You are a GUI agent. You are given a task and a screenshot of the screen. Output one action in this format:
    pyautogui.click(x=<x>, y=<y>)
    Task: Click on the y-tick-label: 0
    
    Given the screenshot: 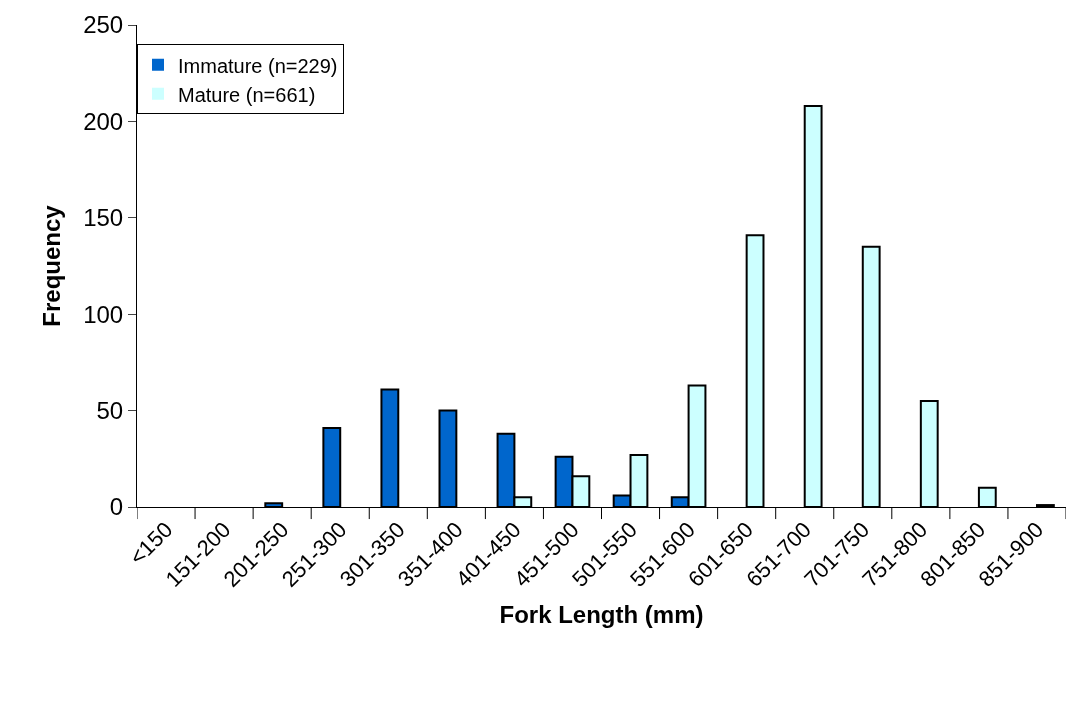 What is the action you would take?
    pyautogui.click(x=116, y=507)
    